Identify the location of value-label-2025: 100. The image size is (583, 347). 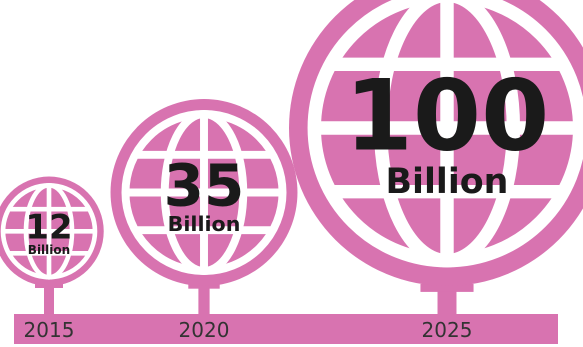
(447, 117).